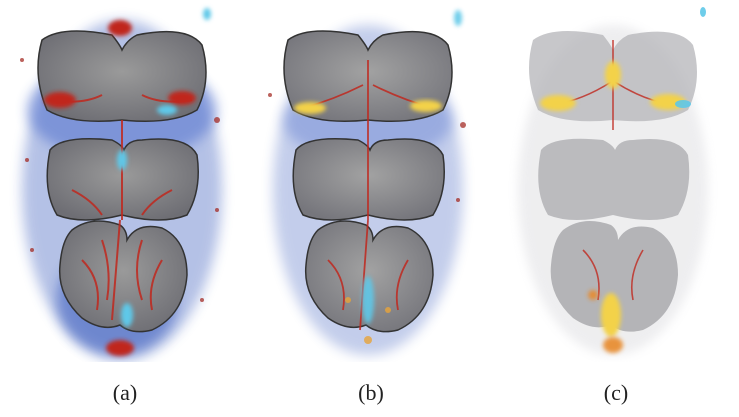 The image size is (739, 417). I want to click on panel-b-label: (b), so click(371, 392).